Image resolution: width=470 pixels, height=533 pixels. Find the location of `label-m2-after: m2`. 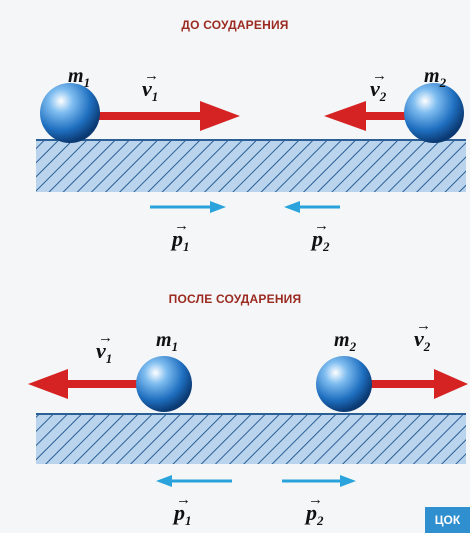

label-m2-after: m2 is located at coordinates (345, 341).